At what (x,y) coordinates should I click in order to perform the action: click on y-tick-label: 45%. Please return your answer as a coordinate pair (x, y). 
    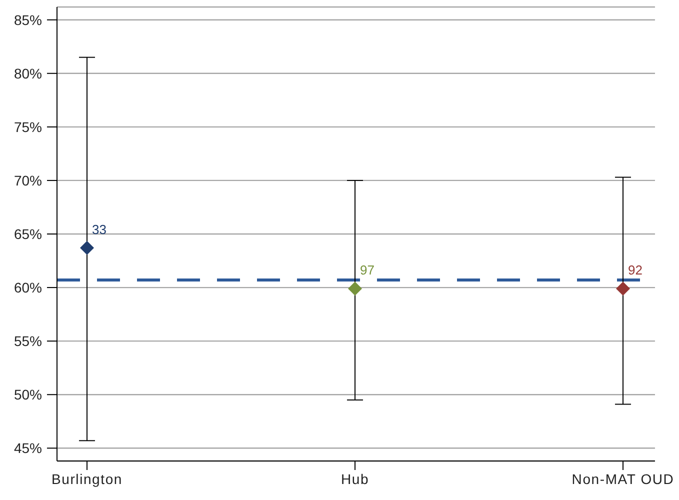
    Looking at the image, I should click on (28, 448).